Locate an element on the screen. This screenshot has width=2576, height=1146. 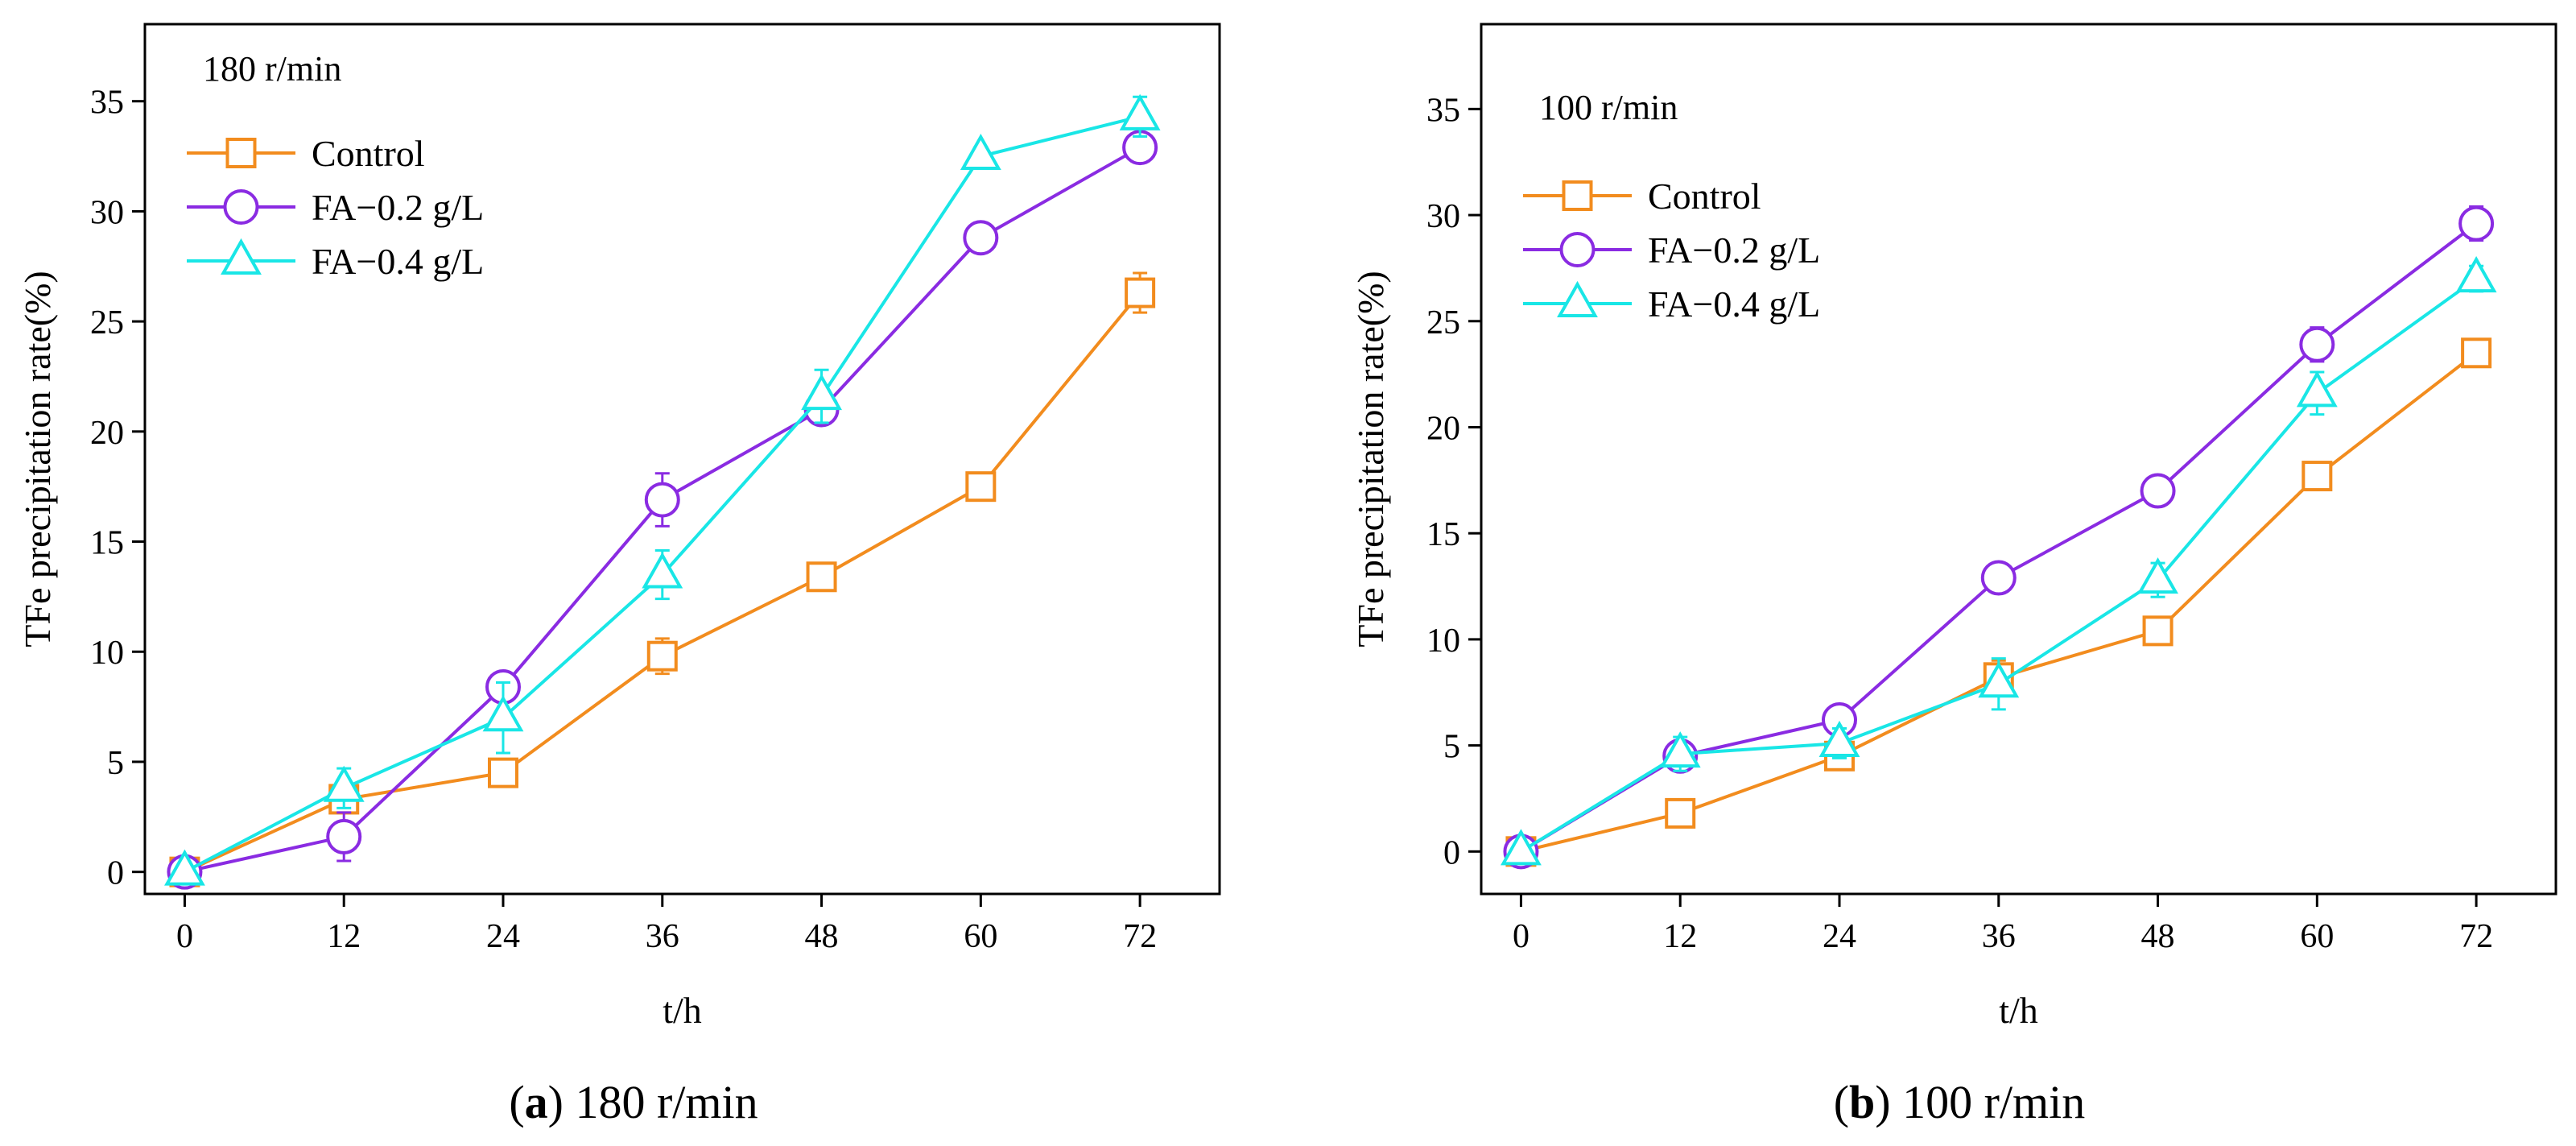
legend-title: 180 r/min is located at coordinates (272, 69).